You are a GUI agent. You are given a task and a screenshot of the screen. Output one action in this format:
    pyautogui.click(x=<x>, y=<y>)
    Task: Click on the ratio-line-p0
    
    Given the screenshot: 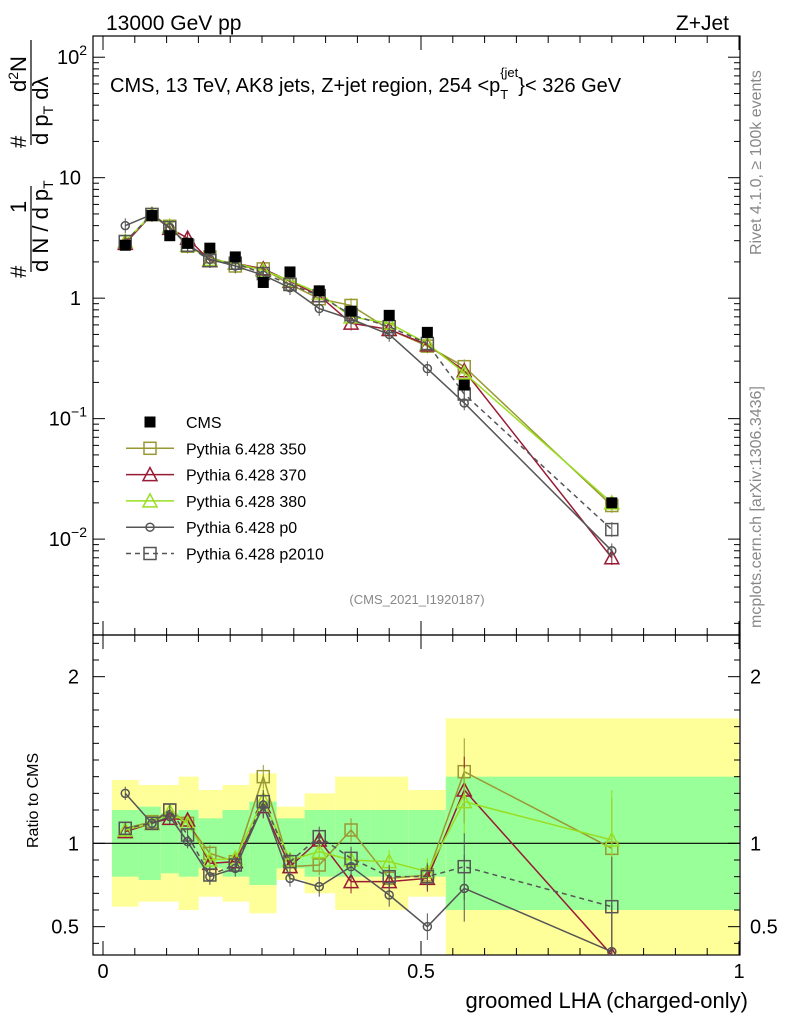 What is the action you would take?
    pyautogui.click(x=368, y=872)
    